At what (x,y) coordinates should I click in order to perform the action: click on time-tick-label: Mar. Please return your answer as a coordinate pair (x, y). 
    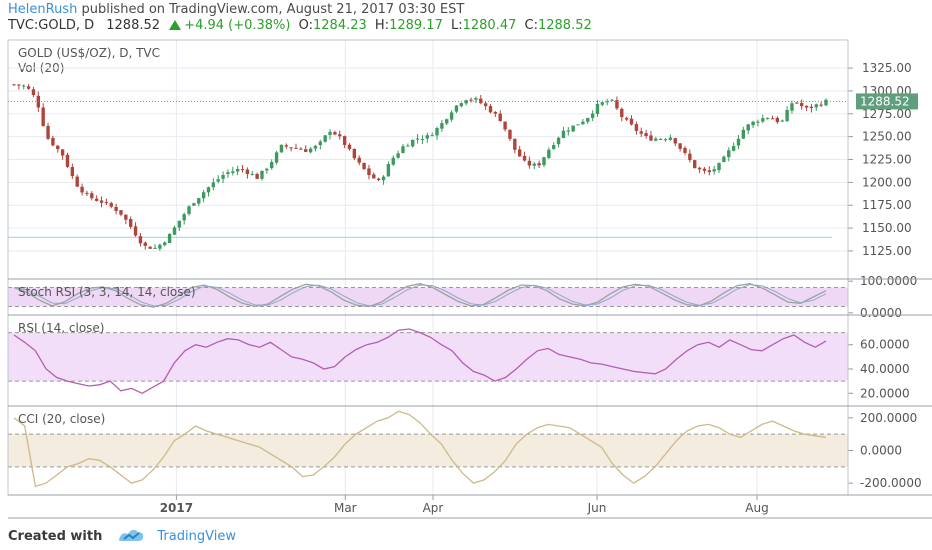
    Looking at the image, I should click on (345, 508).